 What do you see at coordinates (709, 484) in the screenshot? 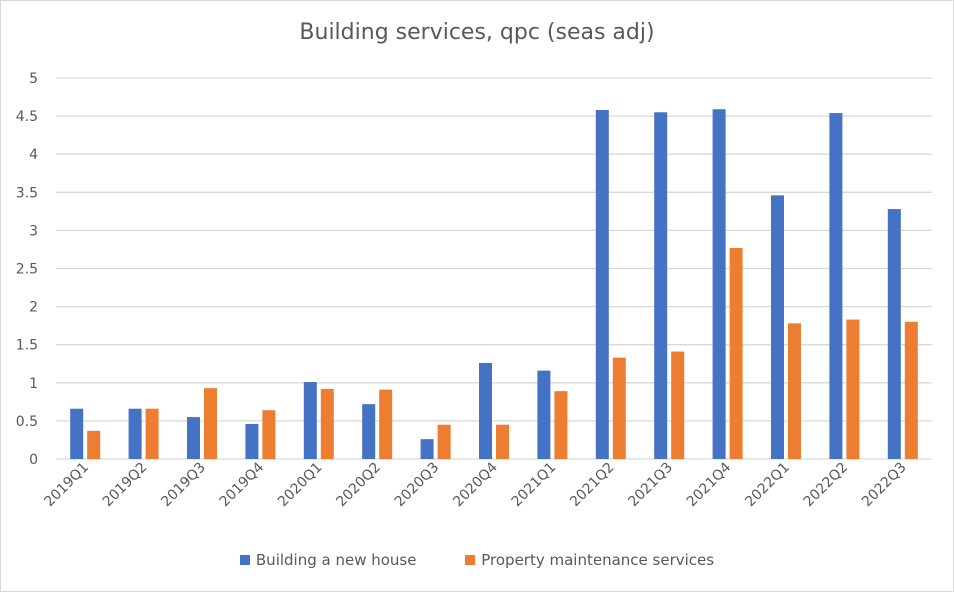
I see `x-tick-label: 2021Q4` at bounding box center [709, 484].